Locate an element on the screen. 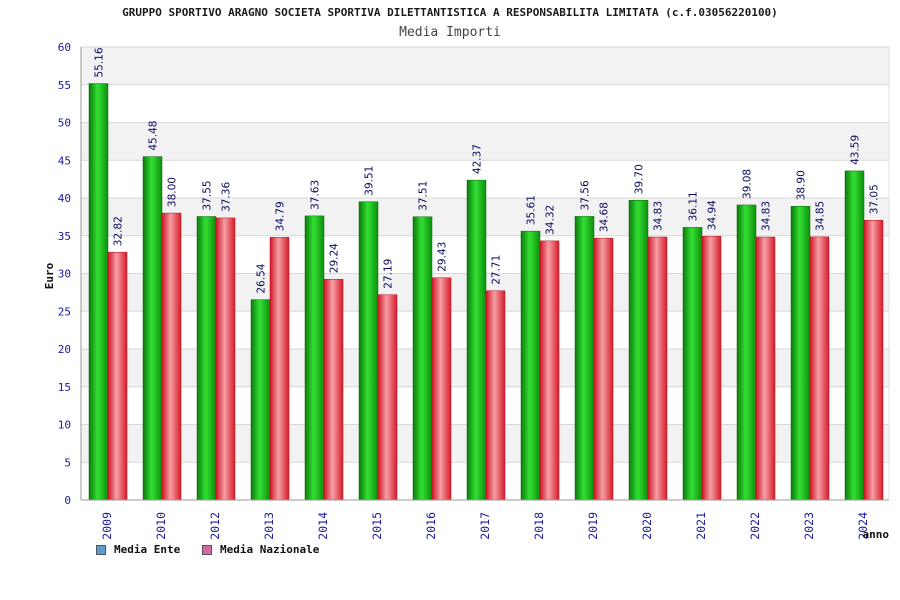 This screenshot has height=600, width=900. x-tick-label: 2024 is located at coordinates (863, 526).